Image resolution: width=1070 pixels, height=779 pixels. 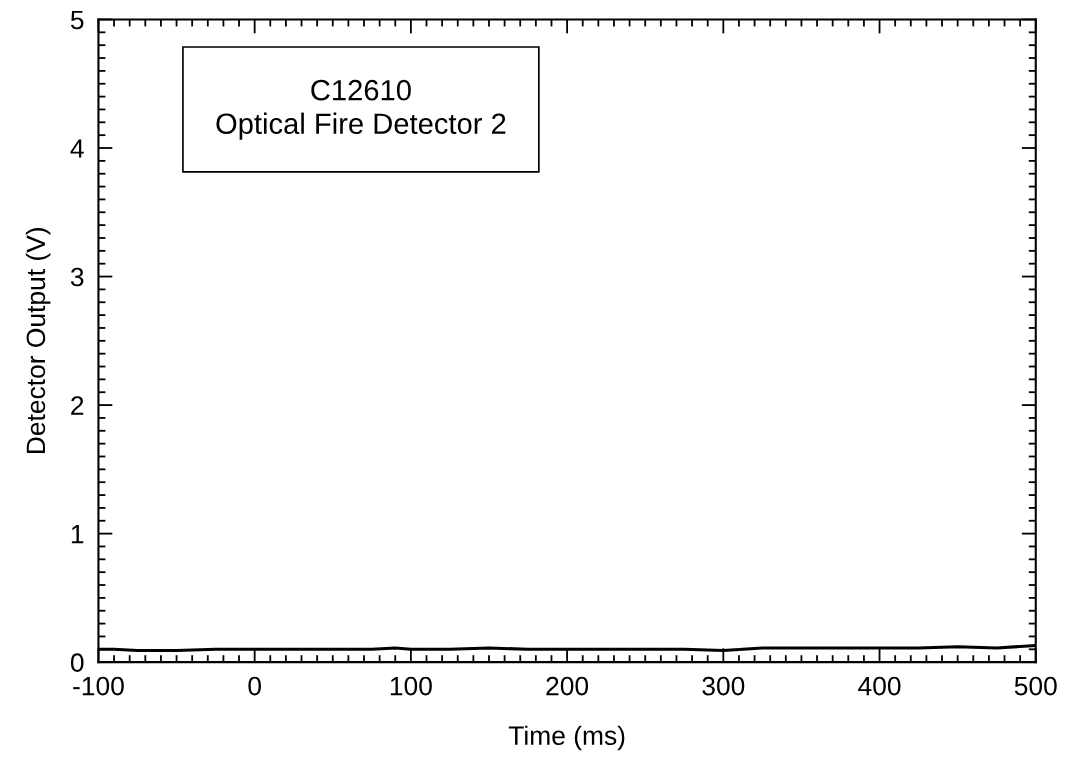 What do you see at coordinates (411, 686) in the screenshot?
I see `x-tick-label: 100` at bounding box center [411, 686].